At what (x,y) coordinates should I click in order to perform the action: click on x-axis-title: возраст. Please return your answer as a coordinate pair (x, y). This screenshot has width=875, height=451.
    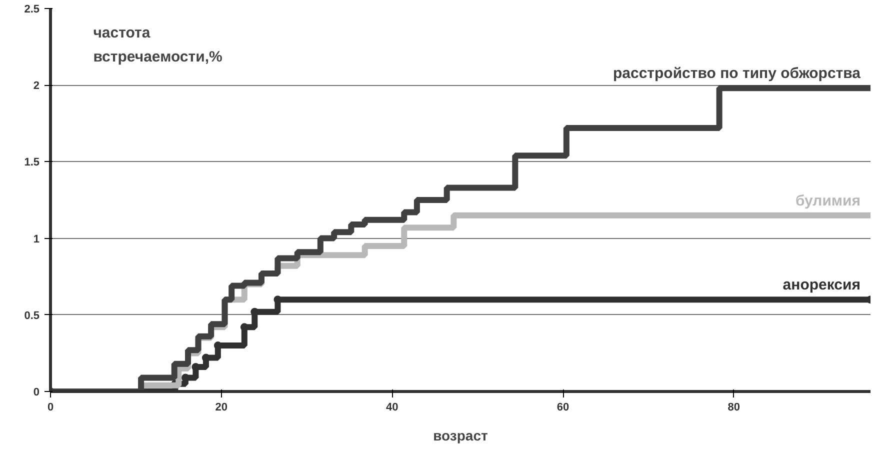
    Looking at the image, I should click on (460, 436).